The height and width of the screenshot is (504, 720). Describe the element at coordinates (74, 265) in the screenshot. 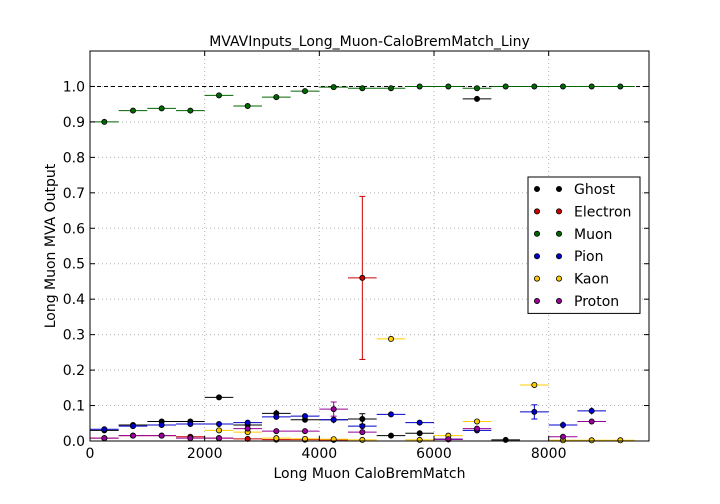

I see `y-tick-label: 0.5` at that location.